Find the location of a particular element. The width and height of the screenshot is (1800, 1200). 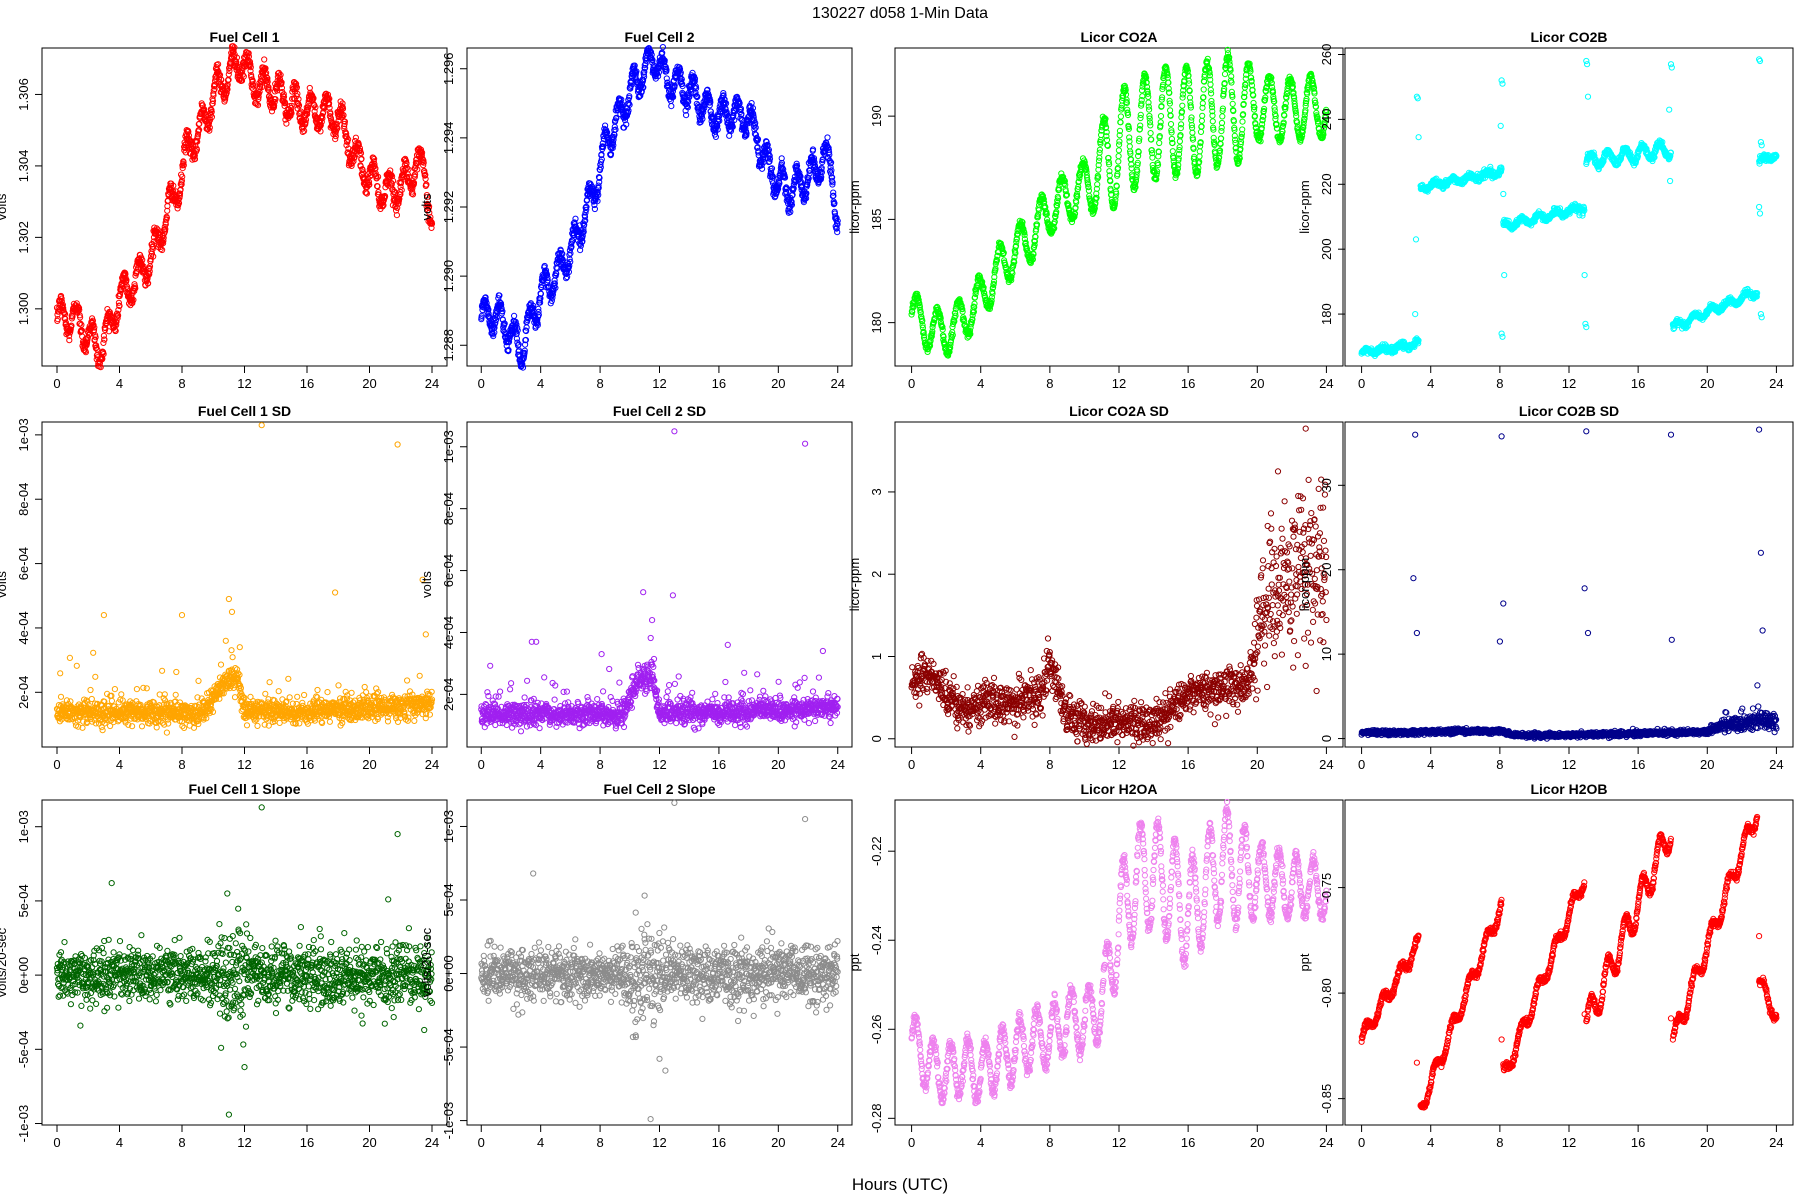

y-axis-label: volts is located at coordinates (4, 206).